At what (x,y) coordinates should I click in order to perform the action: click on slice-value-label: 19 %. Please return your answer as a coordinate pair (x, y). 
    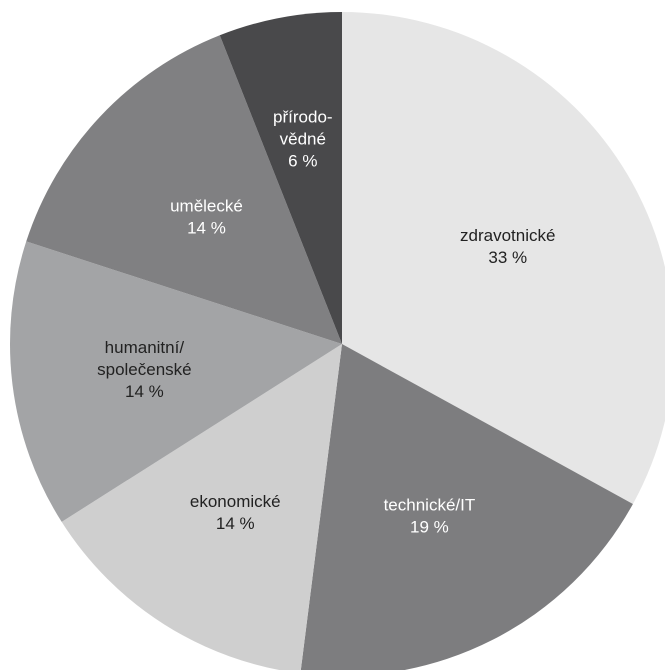
    Looking at the image, I should click on (429, 527).